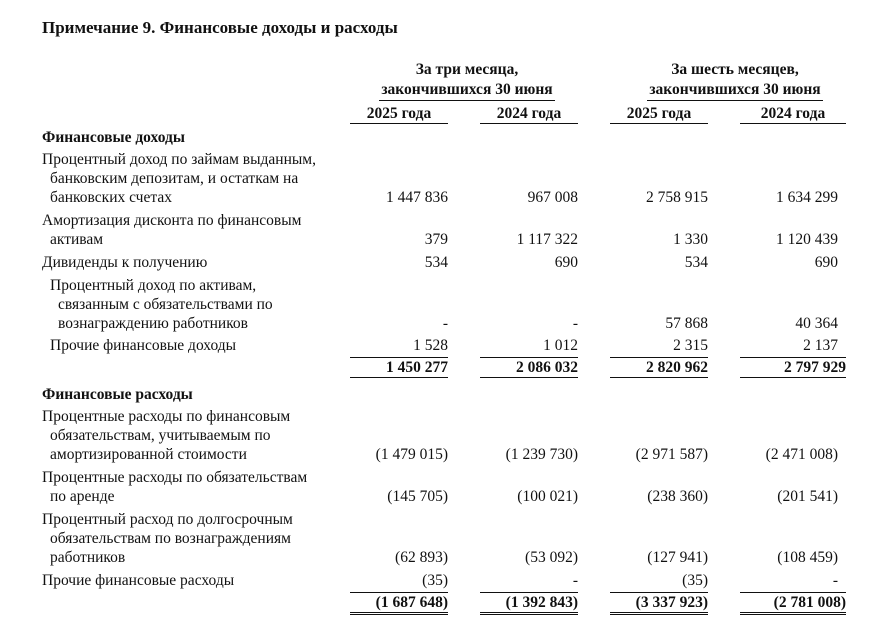 The height and width of the screenshot is (637, 873). Describe the element at coordinates (417, 496) in the screenshot. I see `cell: (145 705)` at that location.